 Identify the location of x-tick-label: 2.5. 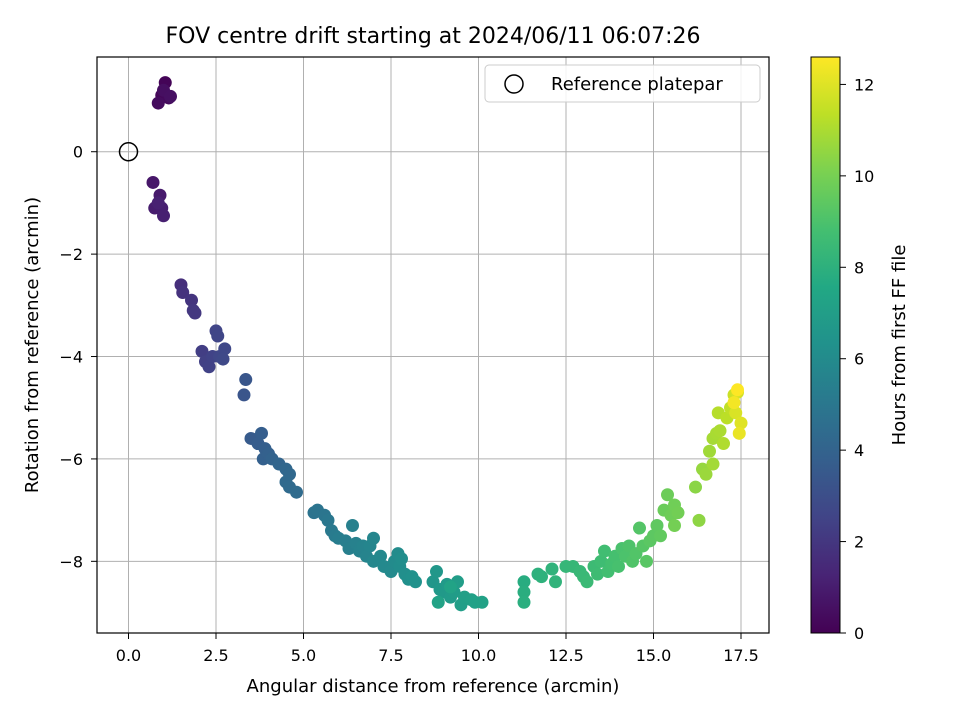
(215, 655).